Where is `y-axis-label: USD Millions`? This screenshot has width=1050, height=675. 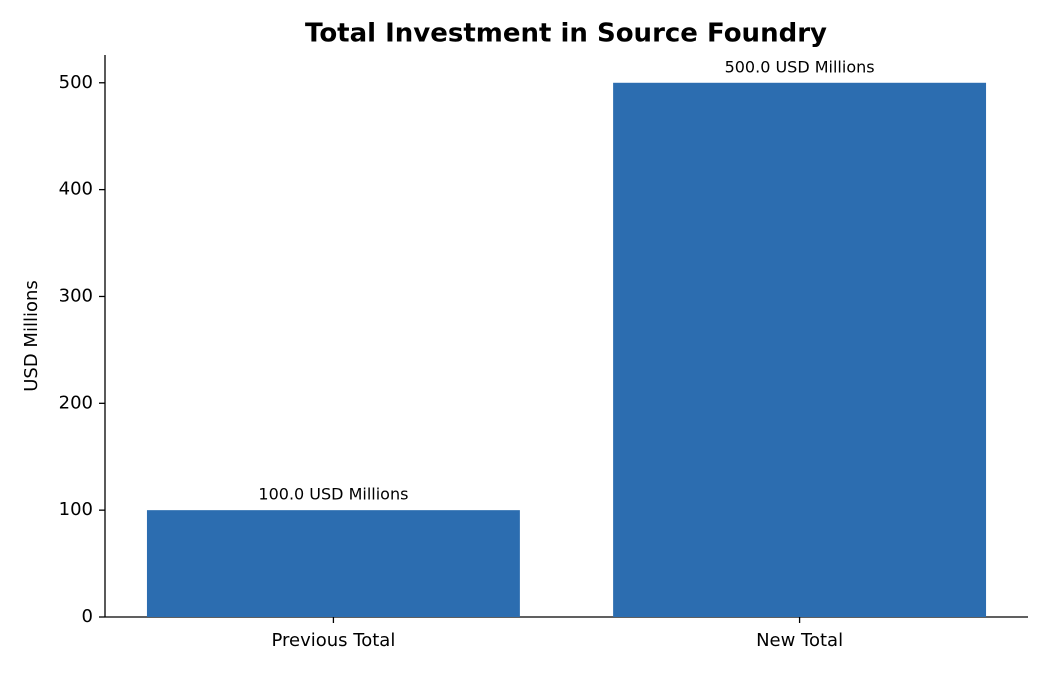 y-axis-label: USD Millions is located at coordinates (31, 336).